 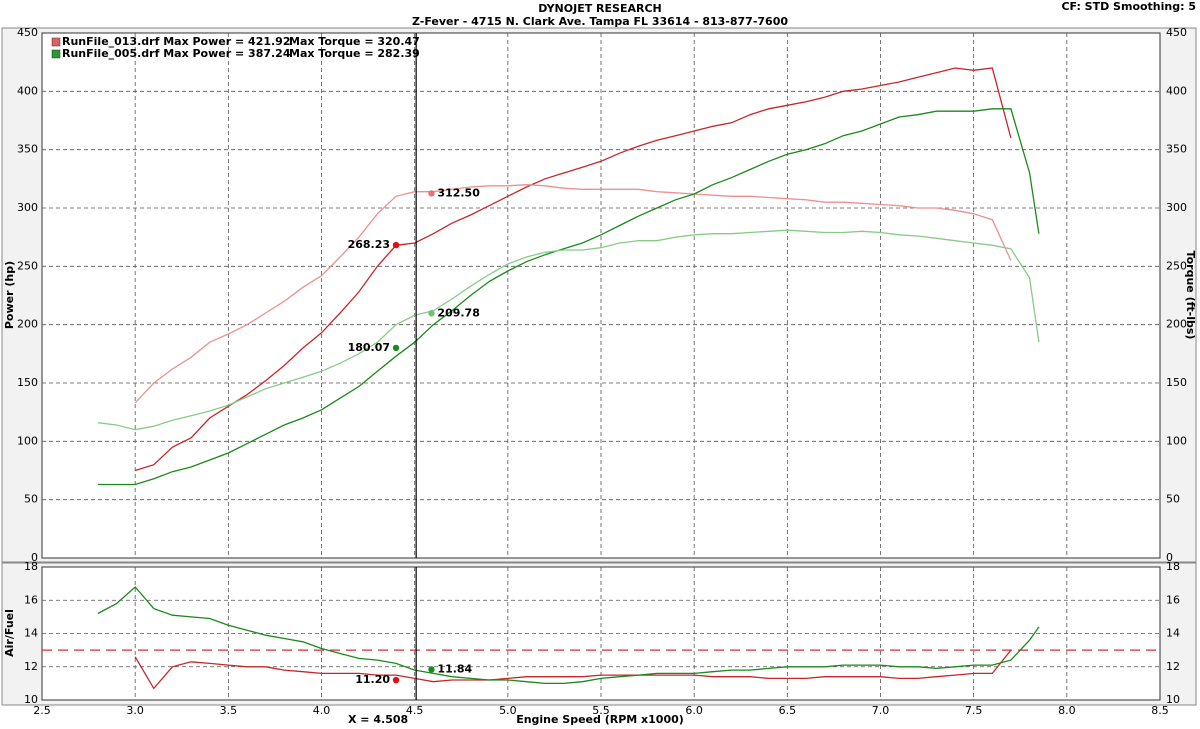 I want to click on x-tick-label: 7.5, so click(x=974, y=710).